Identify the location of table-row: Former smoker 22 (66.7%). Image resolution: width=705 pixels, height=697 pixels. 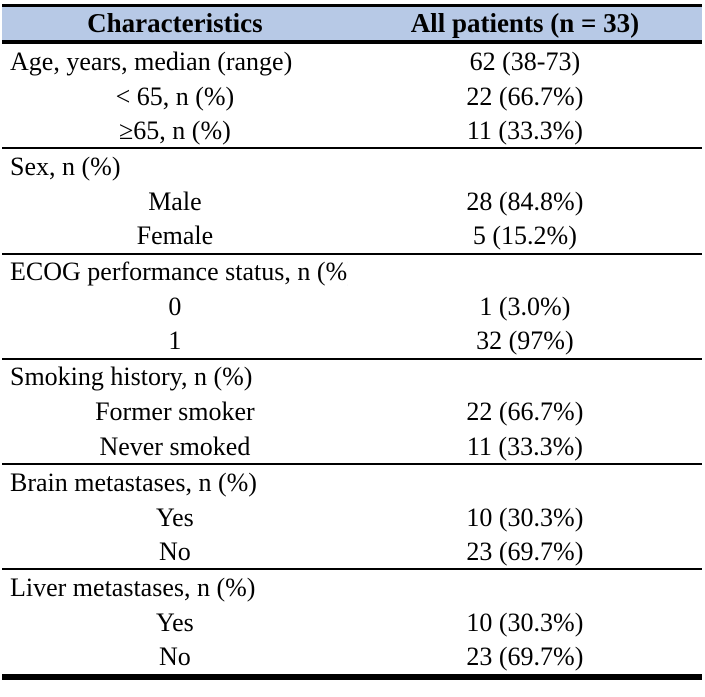
(352, 412).